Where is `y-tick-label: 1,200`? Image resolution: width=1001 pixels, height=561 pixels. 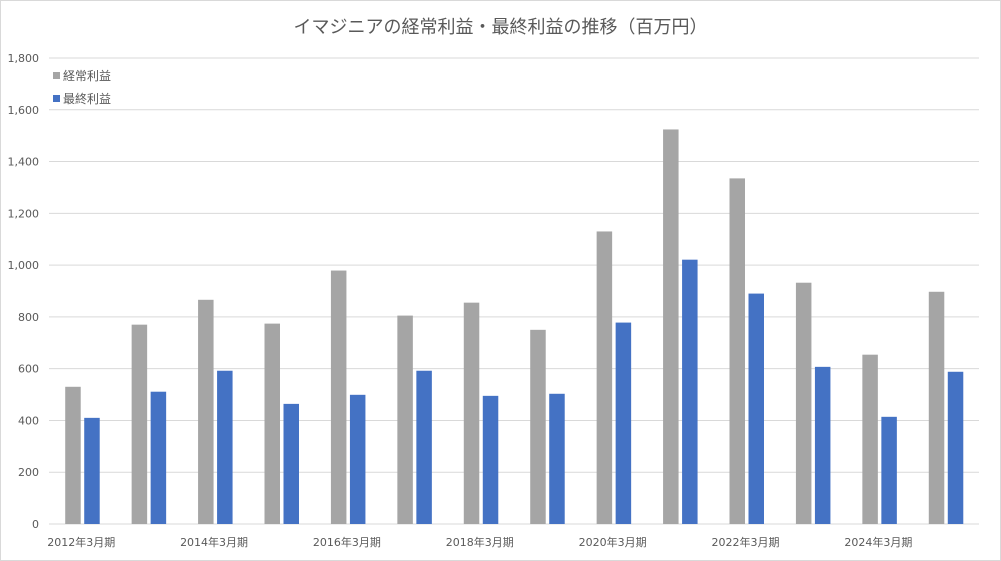
y-tick-label: 1,200 is located at coordinates (24, 213).